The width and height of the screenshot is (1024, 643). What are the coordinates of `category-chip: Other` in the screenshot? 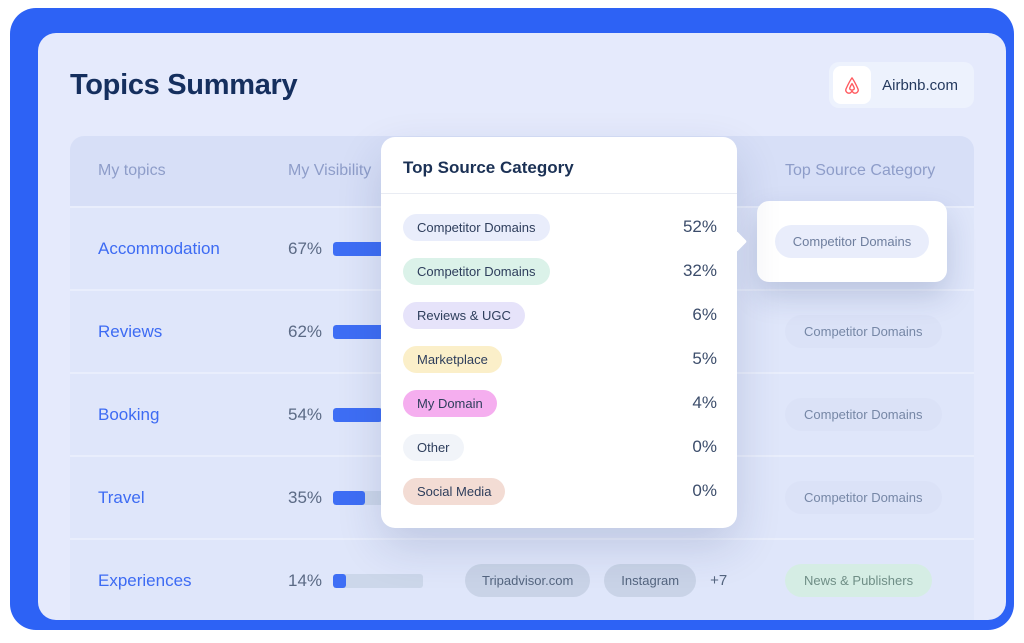 It's located at (433, 447).